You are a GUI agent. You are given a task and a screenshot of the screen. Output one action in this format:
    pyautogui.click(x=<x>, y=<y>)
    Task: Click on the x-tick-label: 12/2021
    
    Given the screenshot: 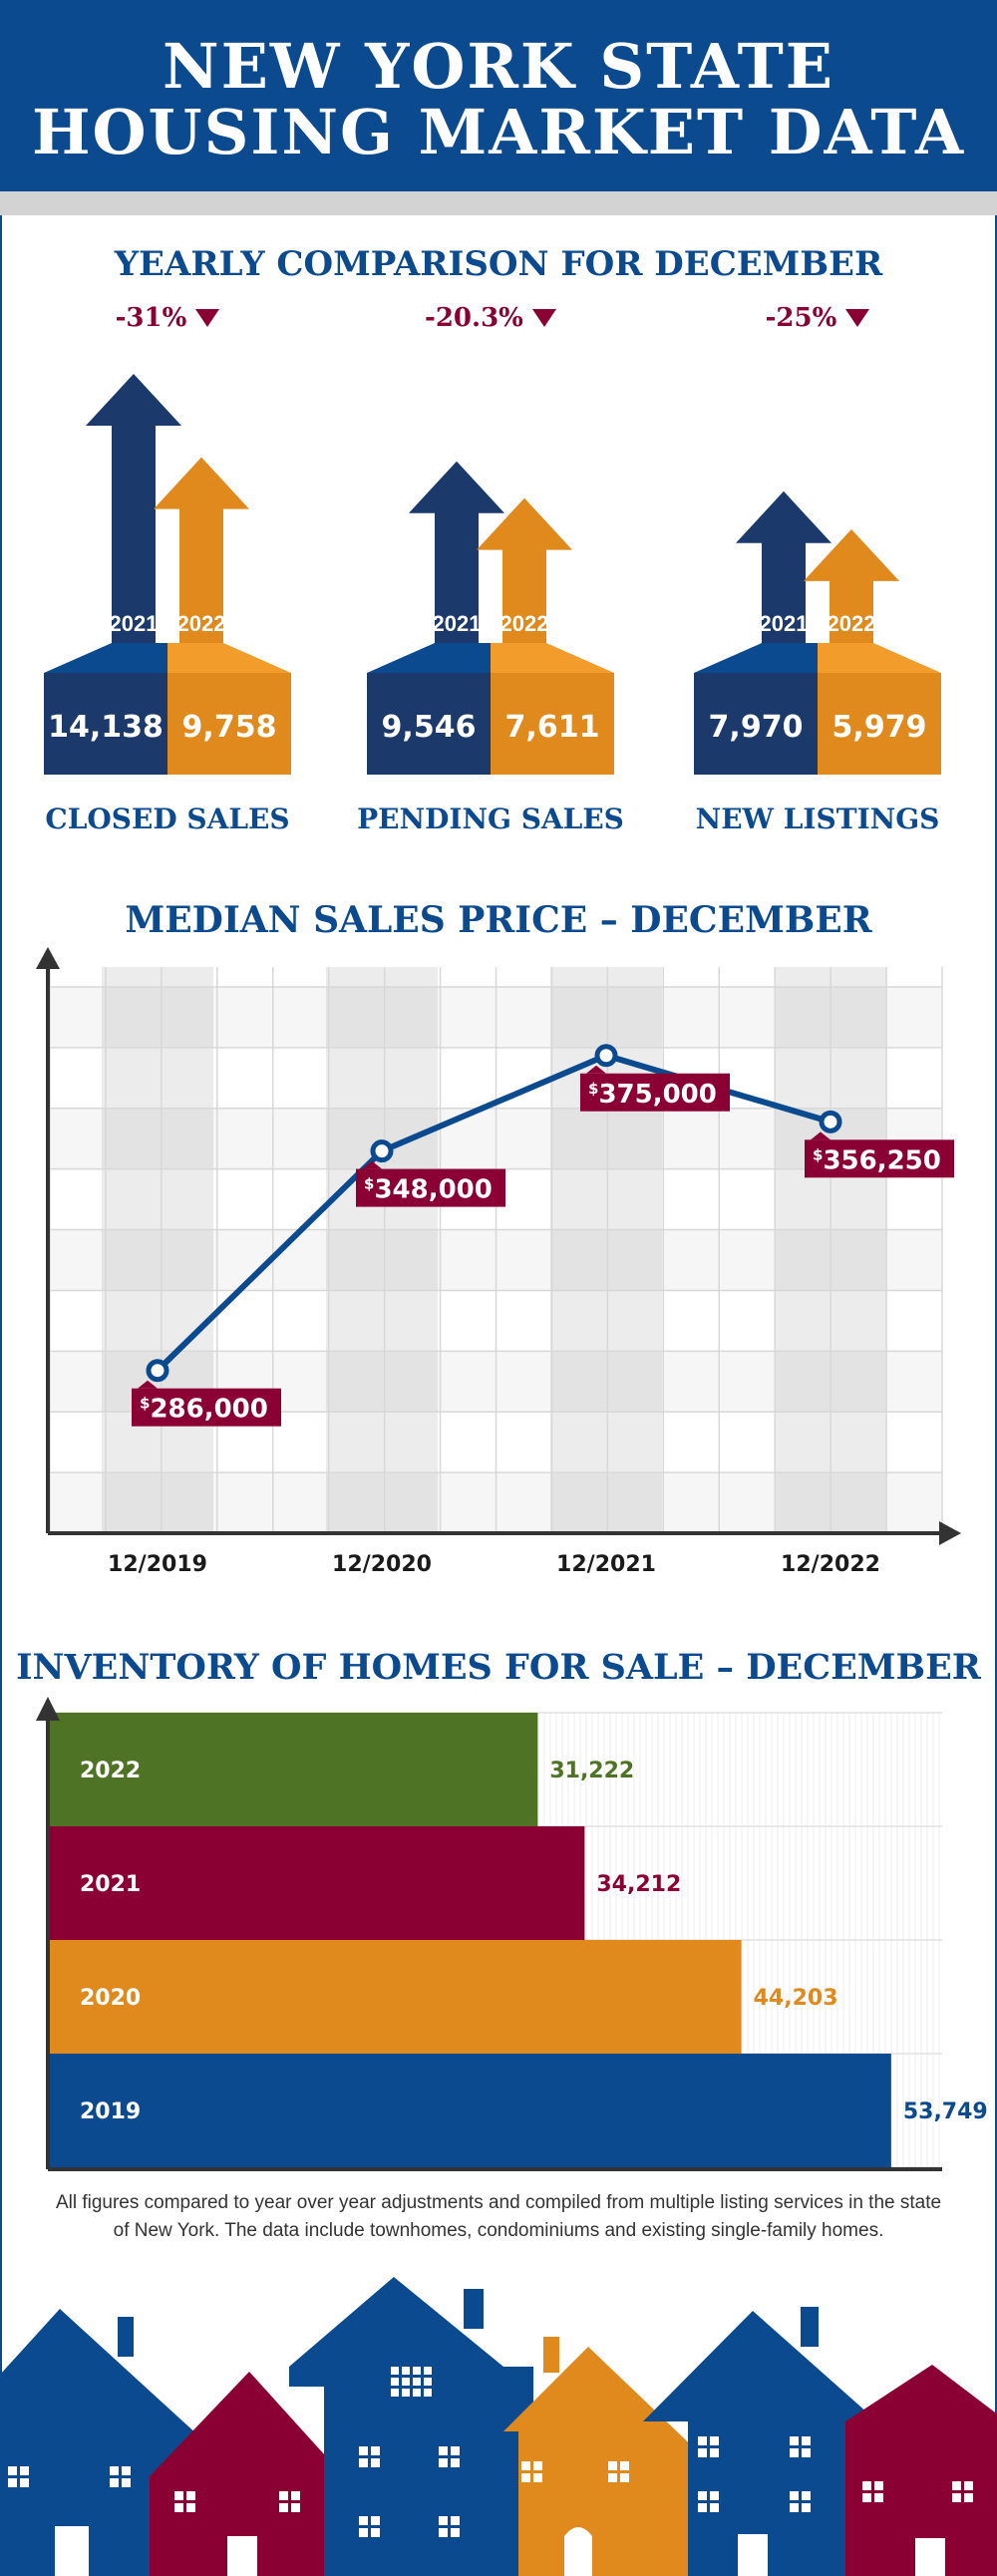 What is the action you would take?
    pyautogui.click(x=606, y=1564)
    